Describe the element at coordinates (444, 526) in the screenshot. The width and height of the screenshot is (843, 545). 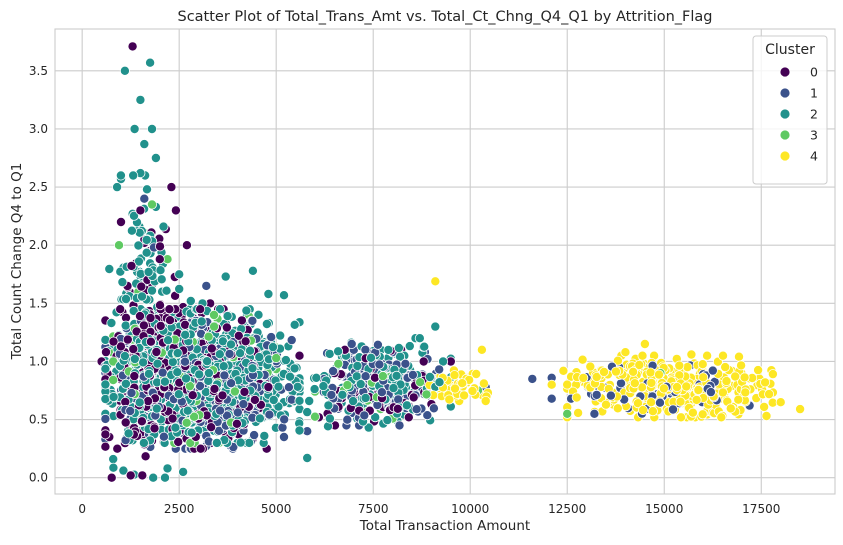
I see `x-axis-title: Total Transaction Amount` at that location.